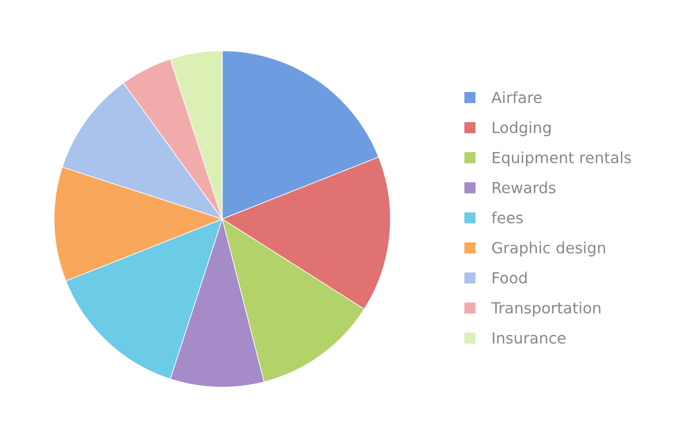 Image resolution: width=700 pixels, height=438 pixels. Describe the element at coordinates (507, 218) in the screenshot. I see `legend-label: fees` at that location.